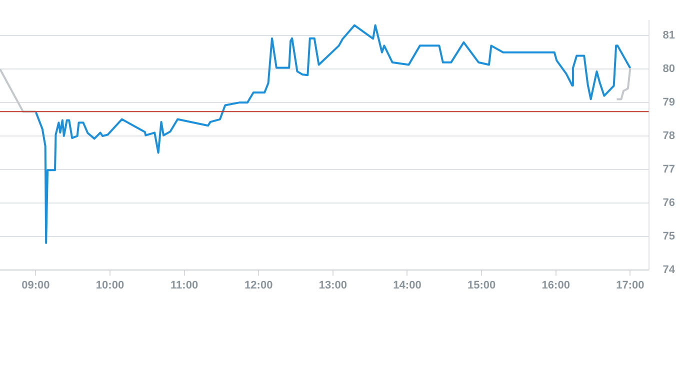 The height and width of the screenshot is (365, 693). I want to click on x-tick-label: 09:00, so click(36, 285).